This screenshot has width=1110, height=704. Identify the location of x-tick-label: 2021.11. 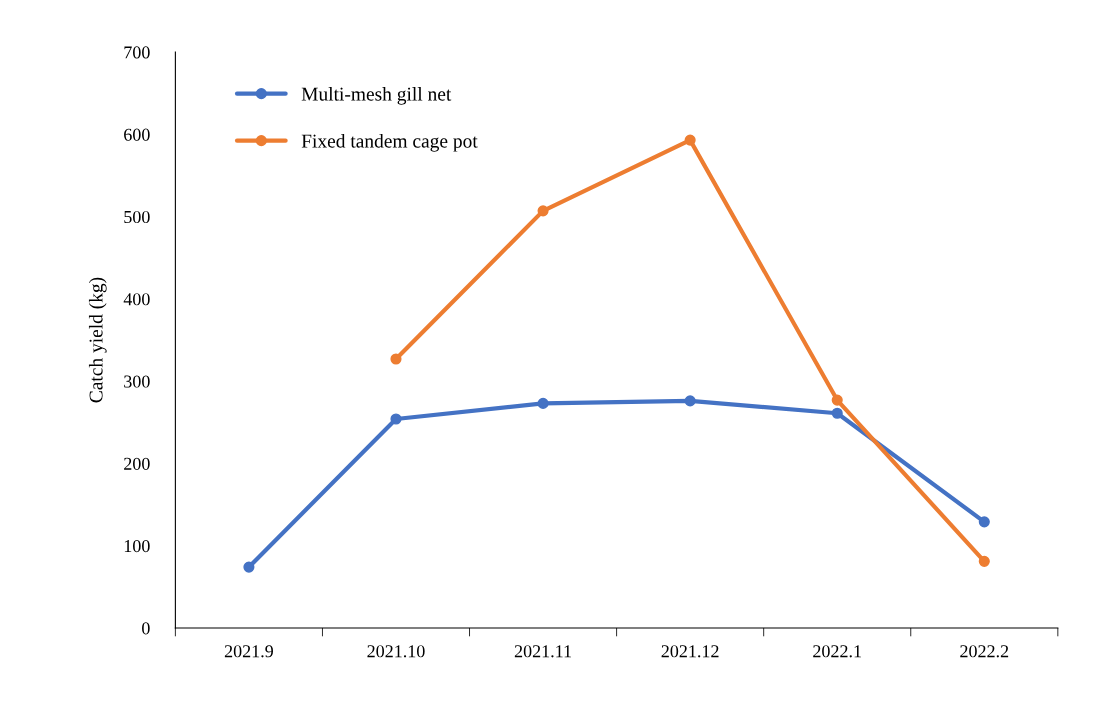
(542, 651).